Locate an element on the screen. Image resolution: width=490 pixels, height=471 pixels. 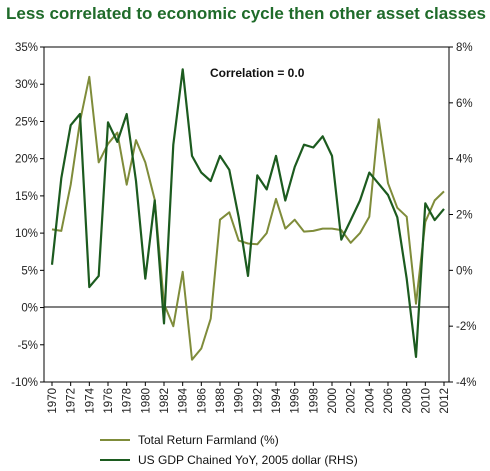
left-tick-label: 30% is located at coordinates (26, 85).